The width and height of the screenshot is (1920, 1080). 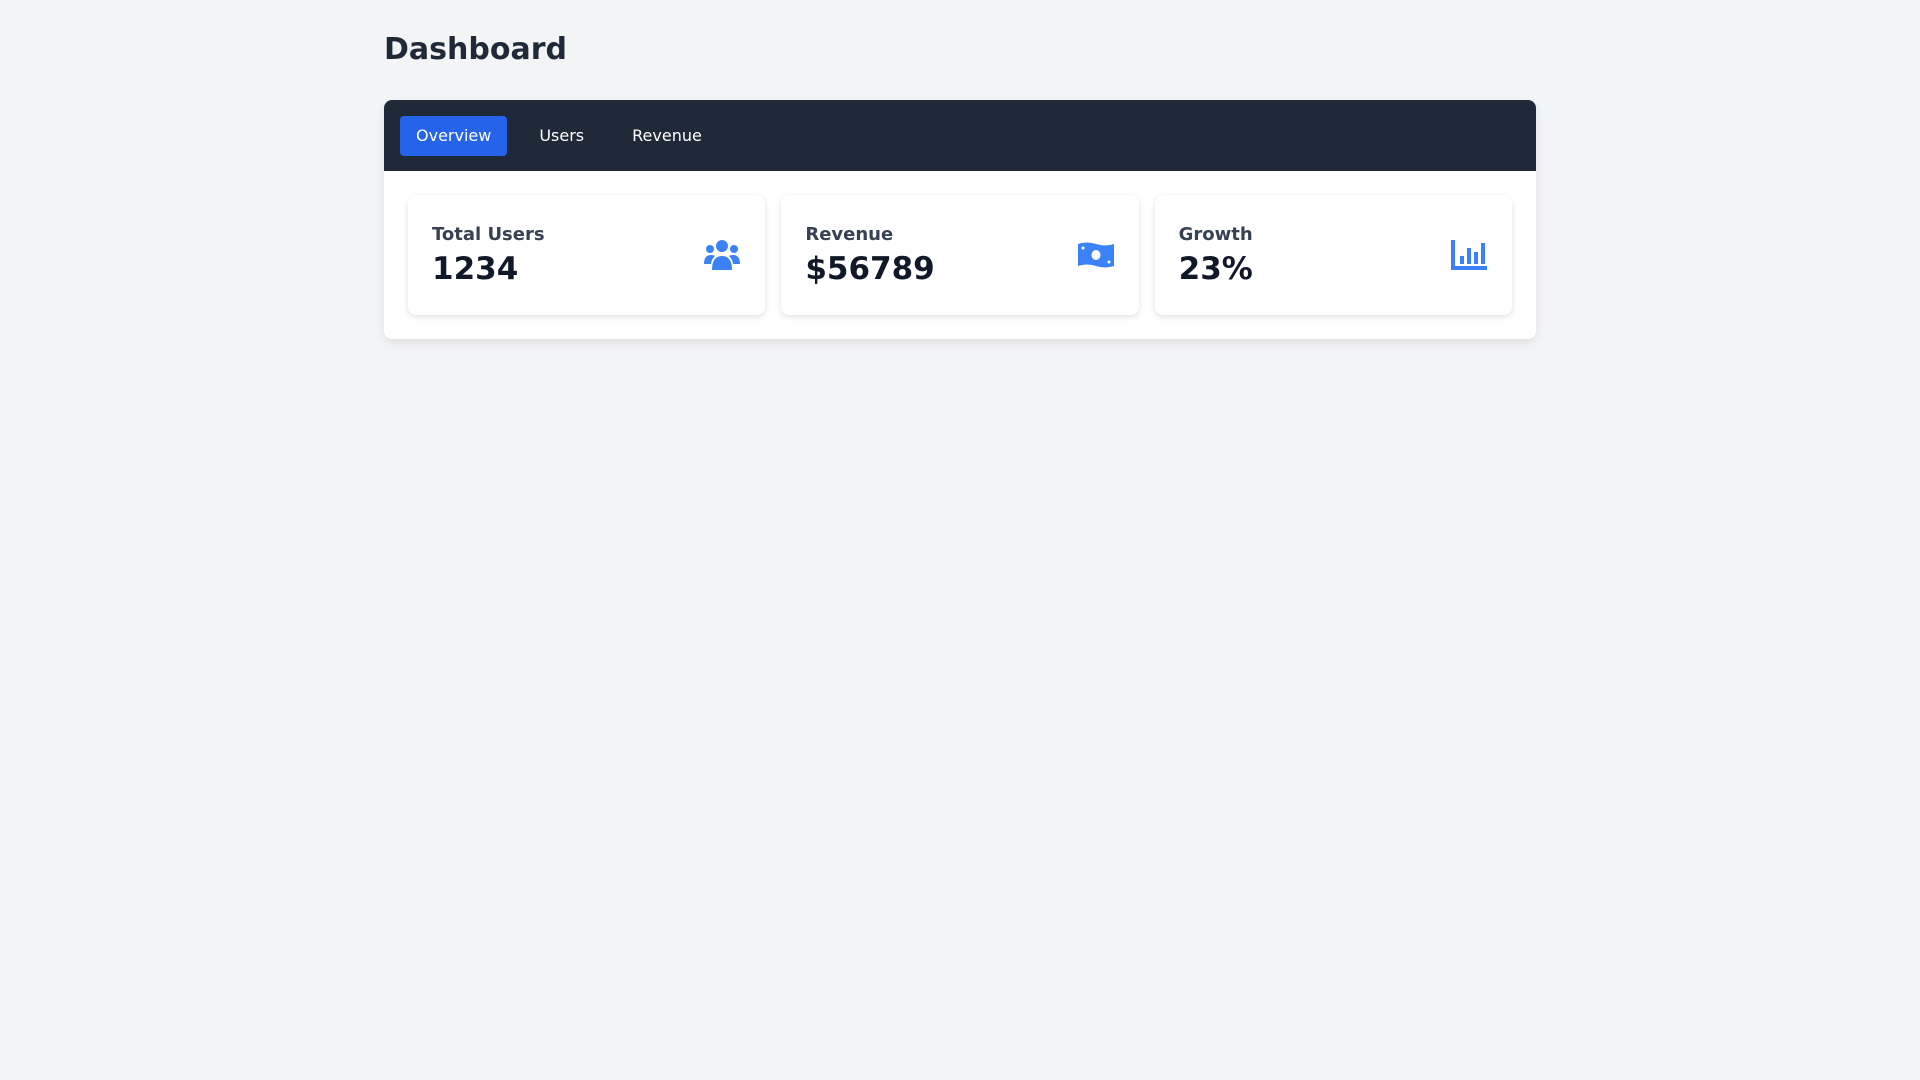 I want to click on stat-label: Growth, so click(x=1215, y=234).